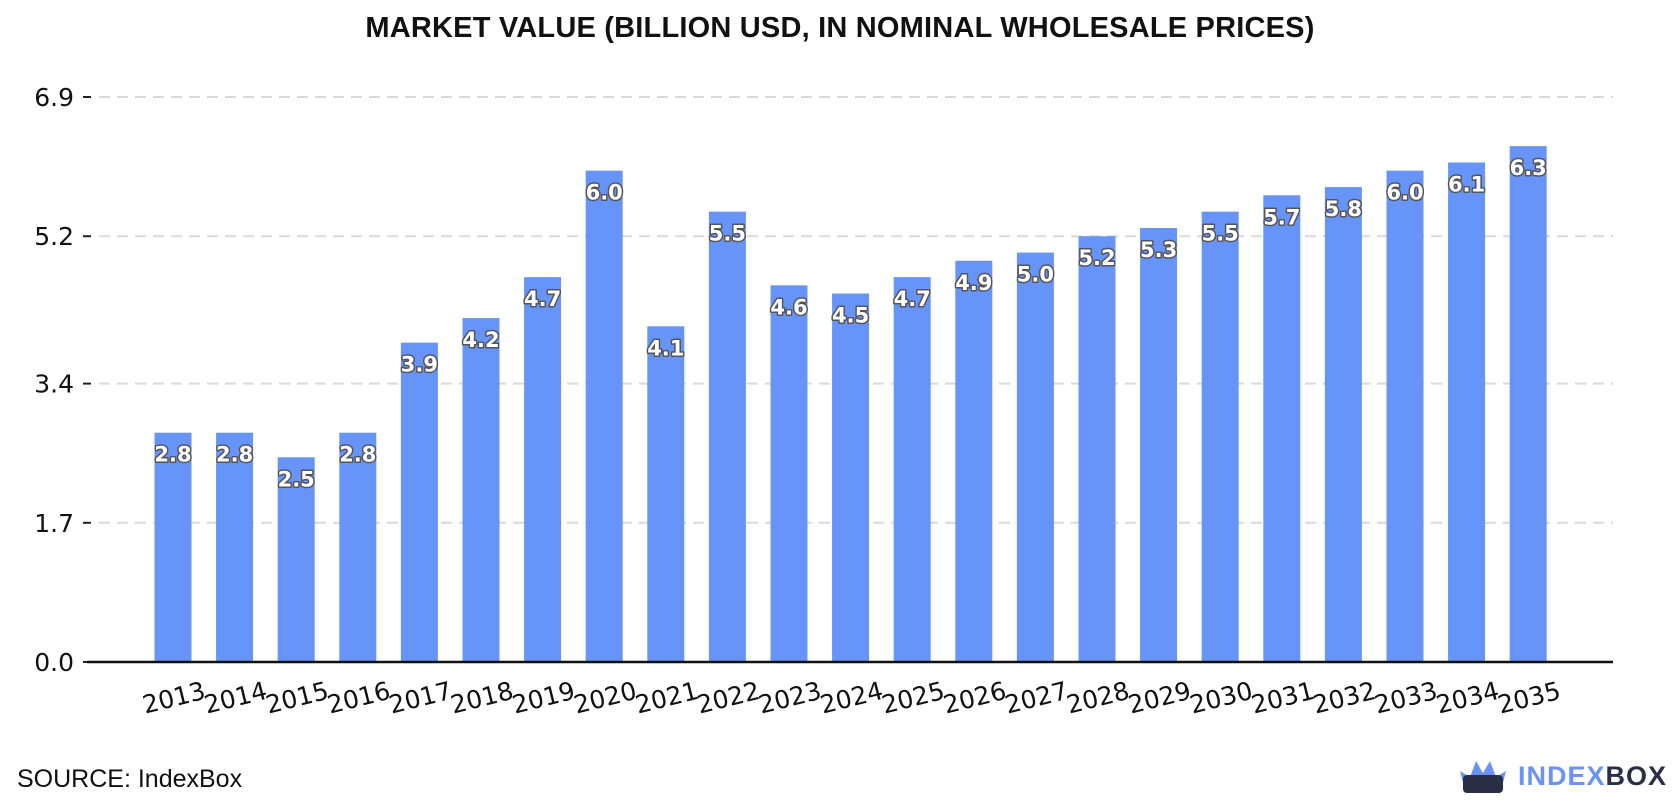 The width and height of the screenshot is (1680, 800). I want to click on data-label: 5.2, so click(1096, 258).